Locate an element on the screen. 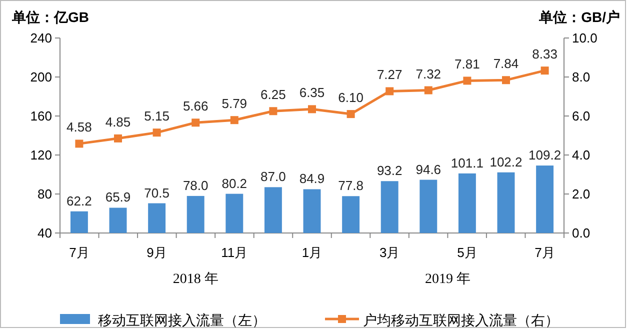 This screenshot has width=634, height=336. y-tick-label: 240 is located at coordinates (41, 38).